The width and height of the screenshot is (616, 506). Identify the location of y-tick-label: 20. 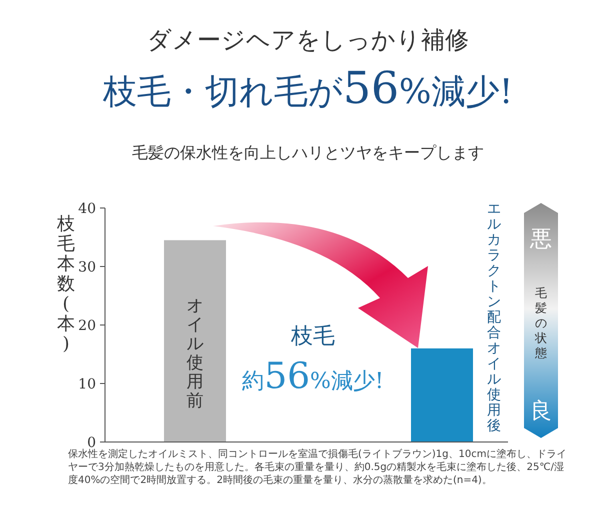
(87, 326).